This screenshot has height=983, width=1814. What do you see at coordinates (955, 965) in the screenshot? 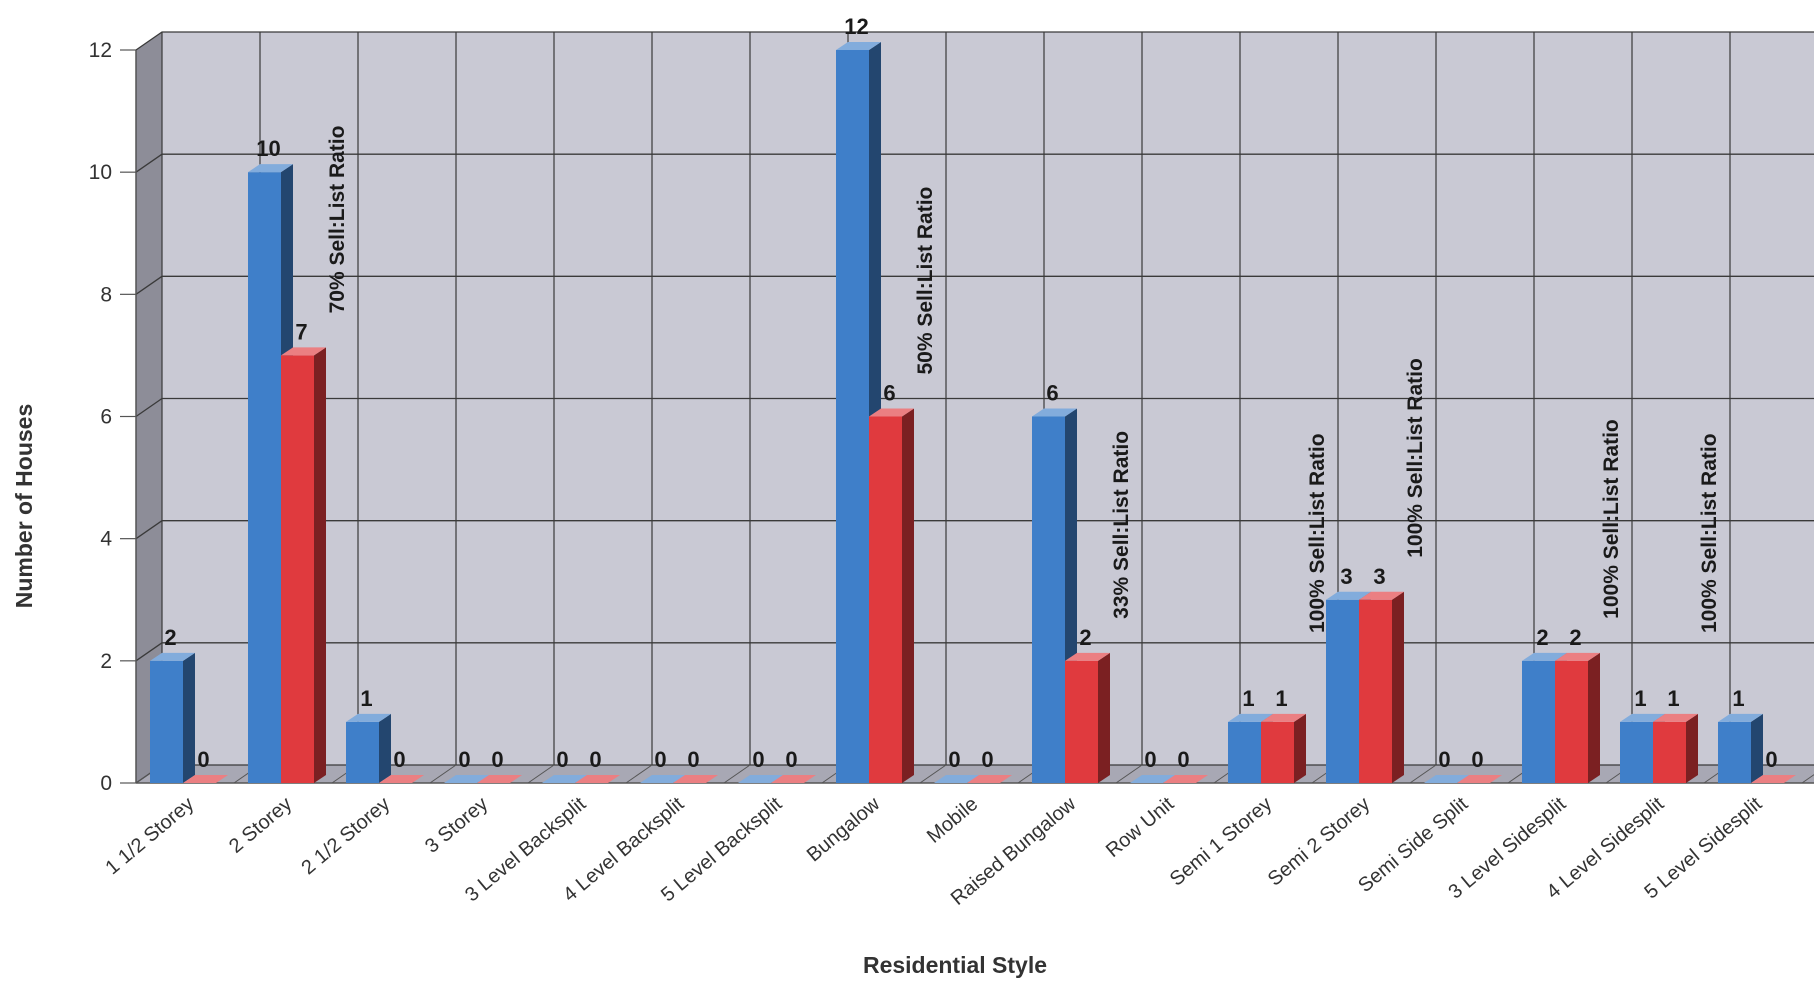
I see `x-axis-title: Residential Style` at bounding box center [955, 965].